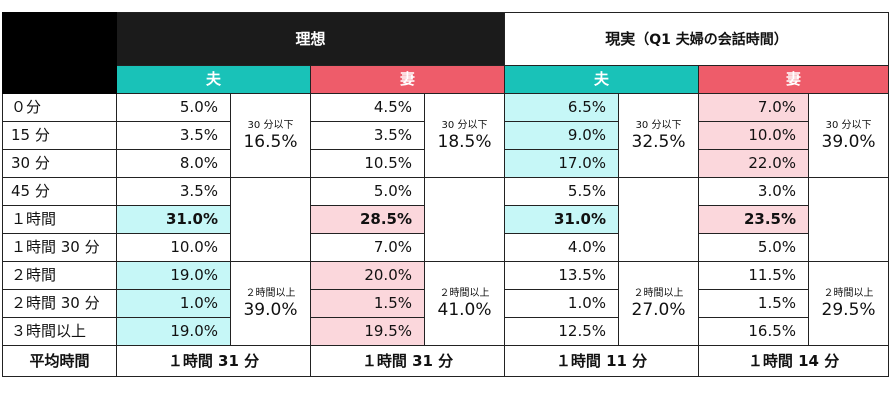  I want to click on real-wife-value: 7.0%, so click(754, 107).